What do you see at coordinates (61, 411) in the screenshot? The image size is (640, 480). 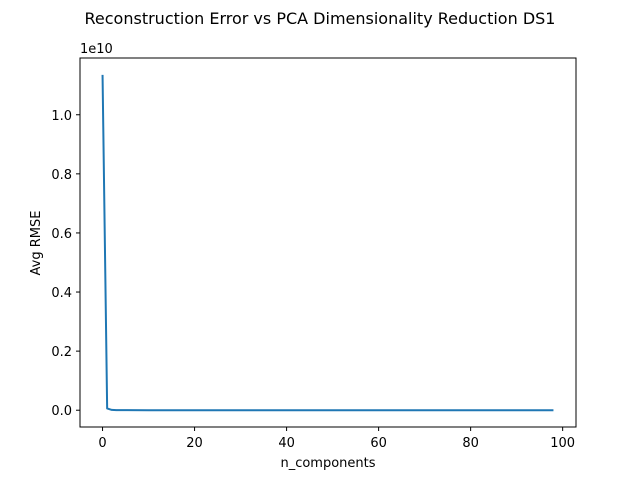 I see `y-tick-label: 0.0` at bounding box center [61, 411].